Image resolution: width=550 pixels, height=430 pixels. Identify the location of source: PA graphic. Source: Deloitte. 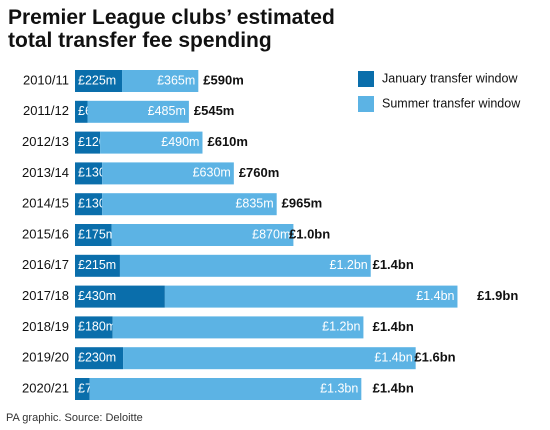
(74, 418).